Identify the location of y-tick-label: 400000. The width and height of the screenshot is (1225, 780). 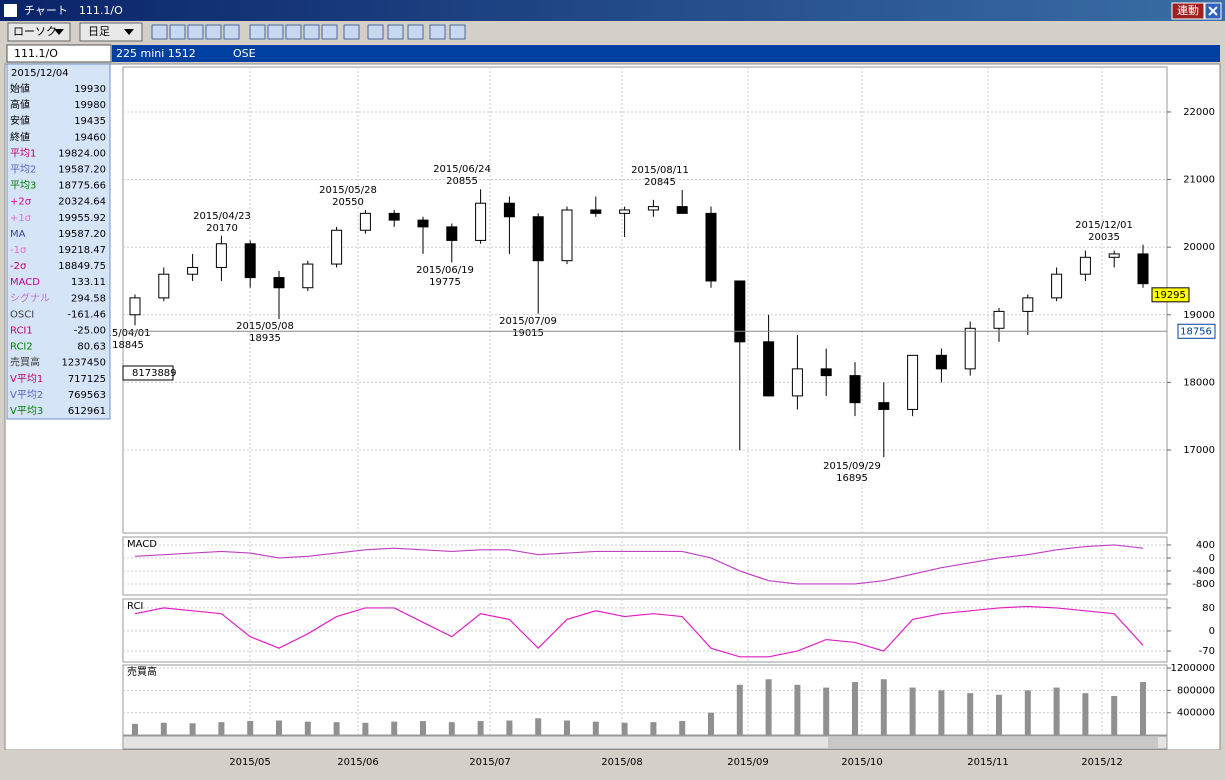
(1196, 713).